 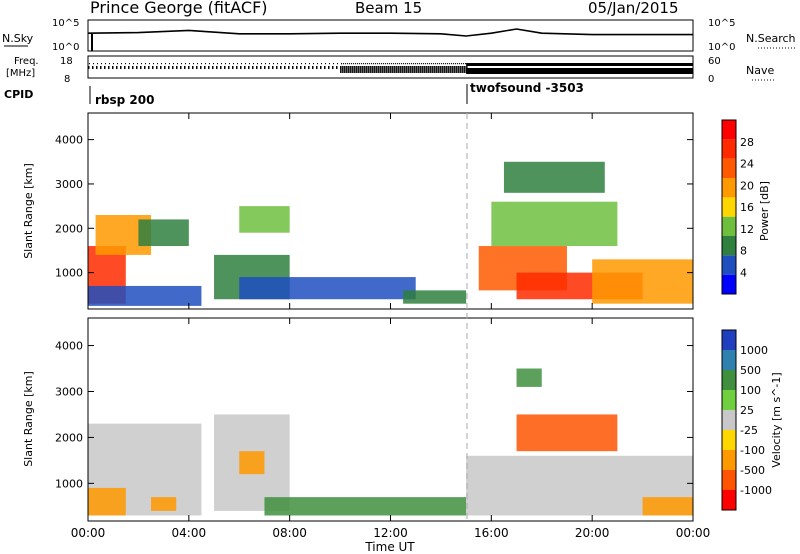 I want to click on freq-band, so click(x=579, y=69).